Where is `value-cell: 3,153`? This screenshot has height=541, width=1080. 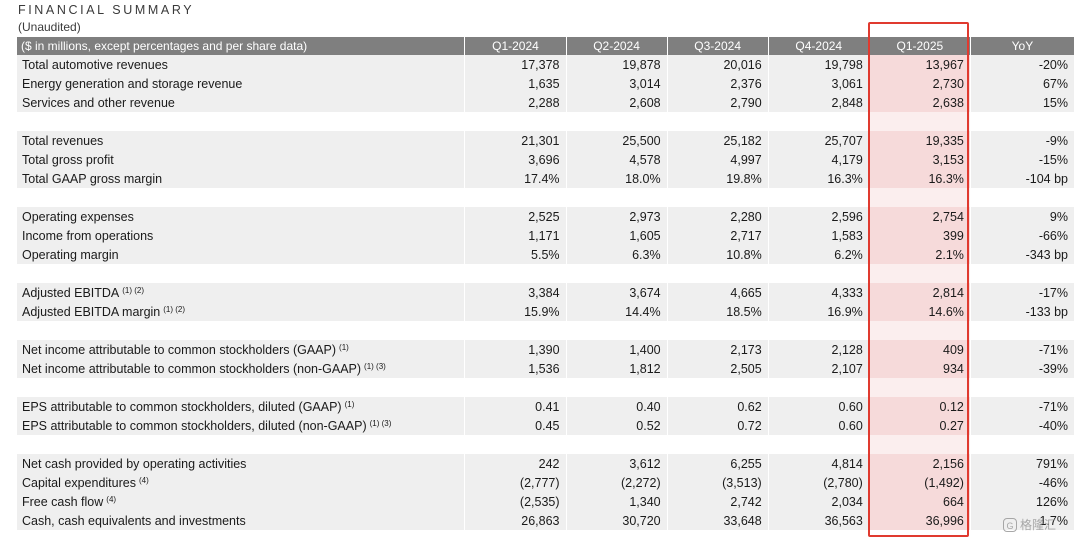
value-cell: 3,153 is located at coordinates (919, 159).